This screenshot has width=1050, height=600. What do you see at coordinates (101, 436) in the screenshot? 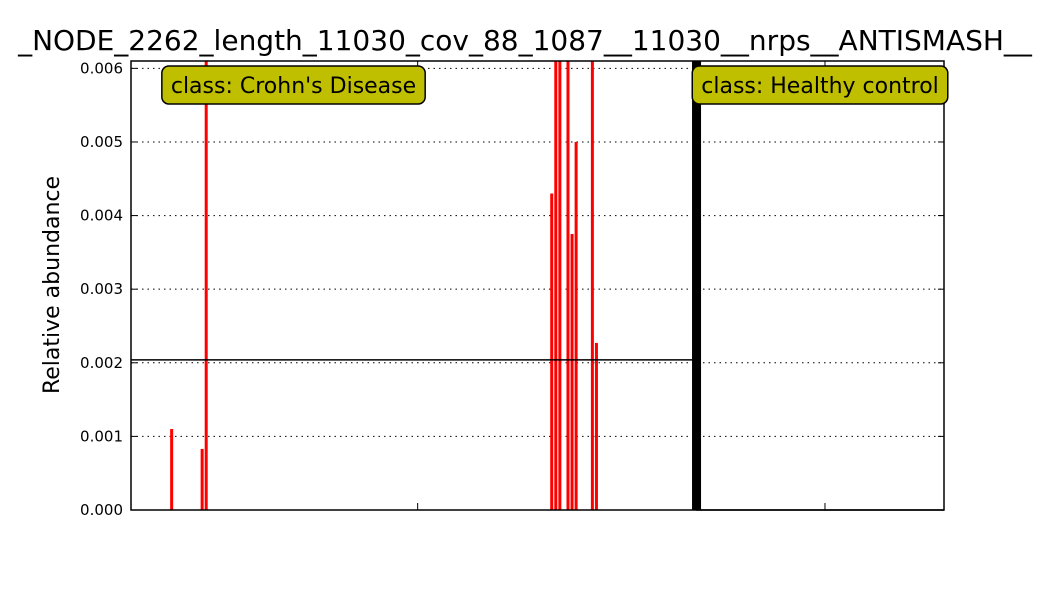
I see `y-tick-label: 0.001` at bounding box center [101, 436].